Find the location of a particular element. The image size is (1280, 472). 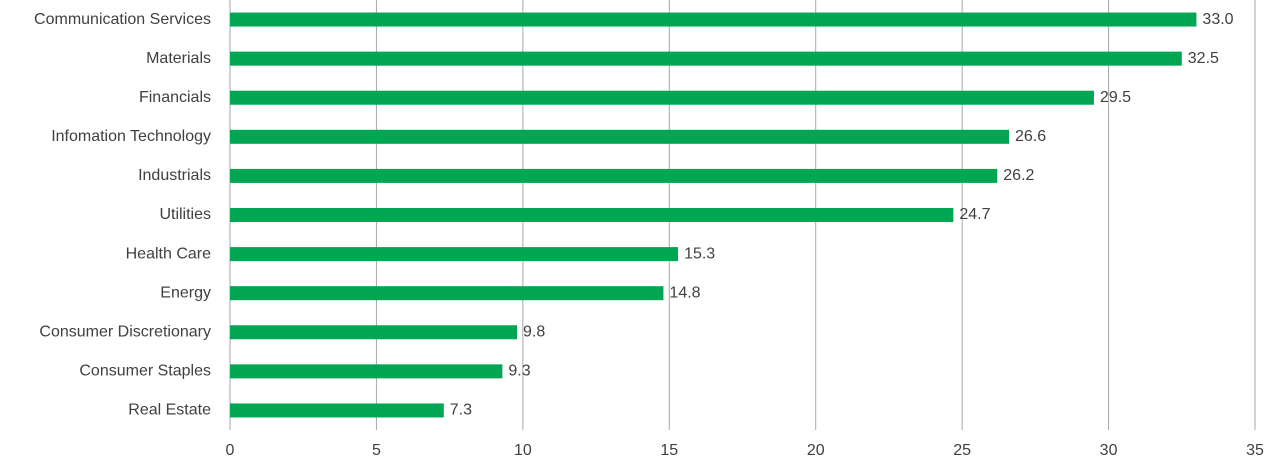

value-label: 26.6 is located at coordinates (1030, 136).